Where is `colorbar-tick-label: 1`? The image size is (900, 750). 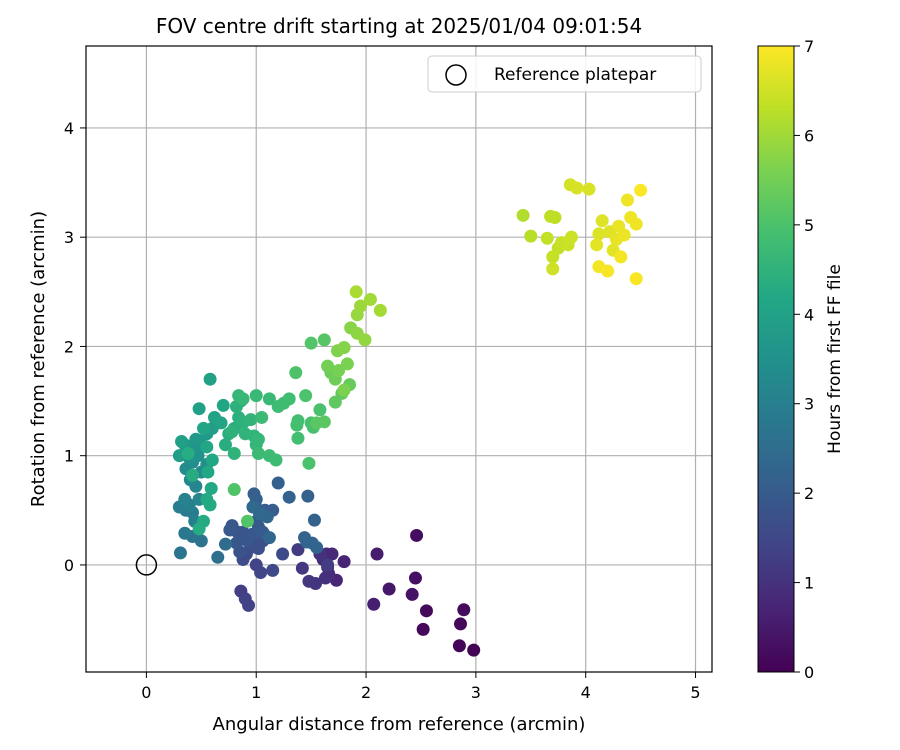 colorbar-tick-label: 1 is located at coordinates (809, 583).